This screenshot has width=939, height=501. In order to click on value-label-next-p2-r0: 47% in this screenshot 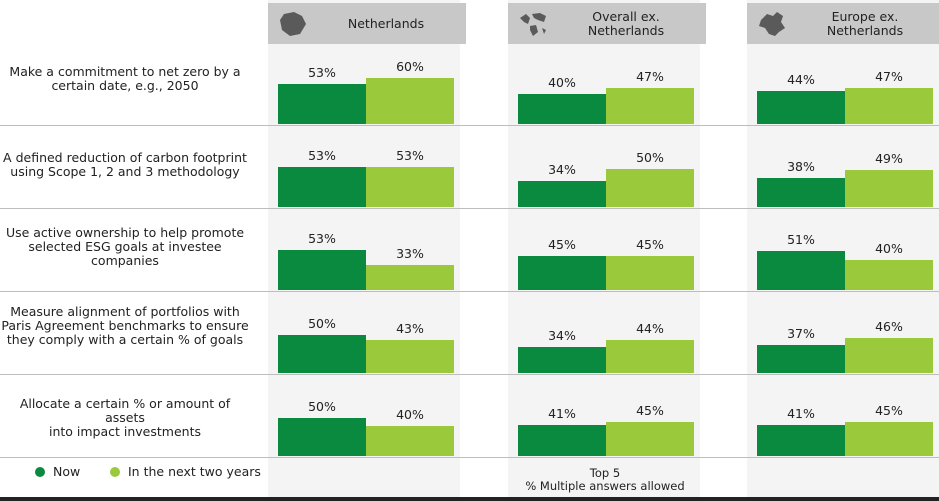, I will do `click(889, 76)`.